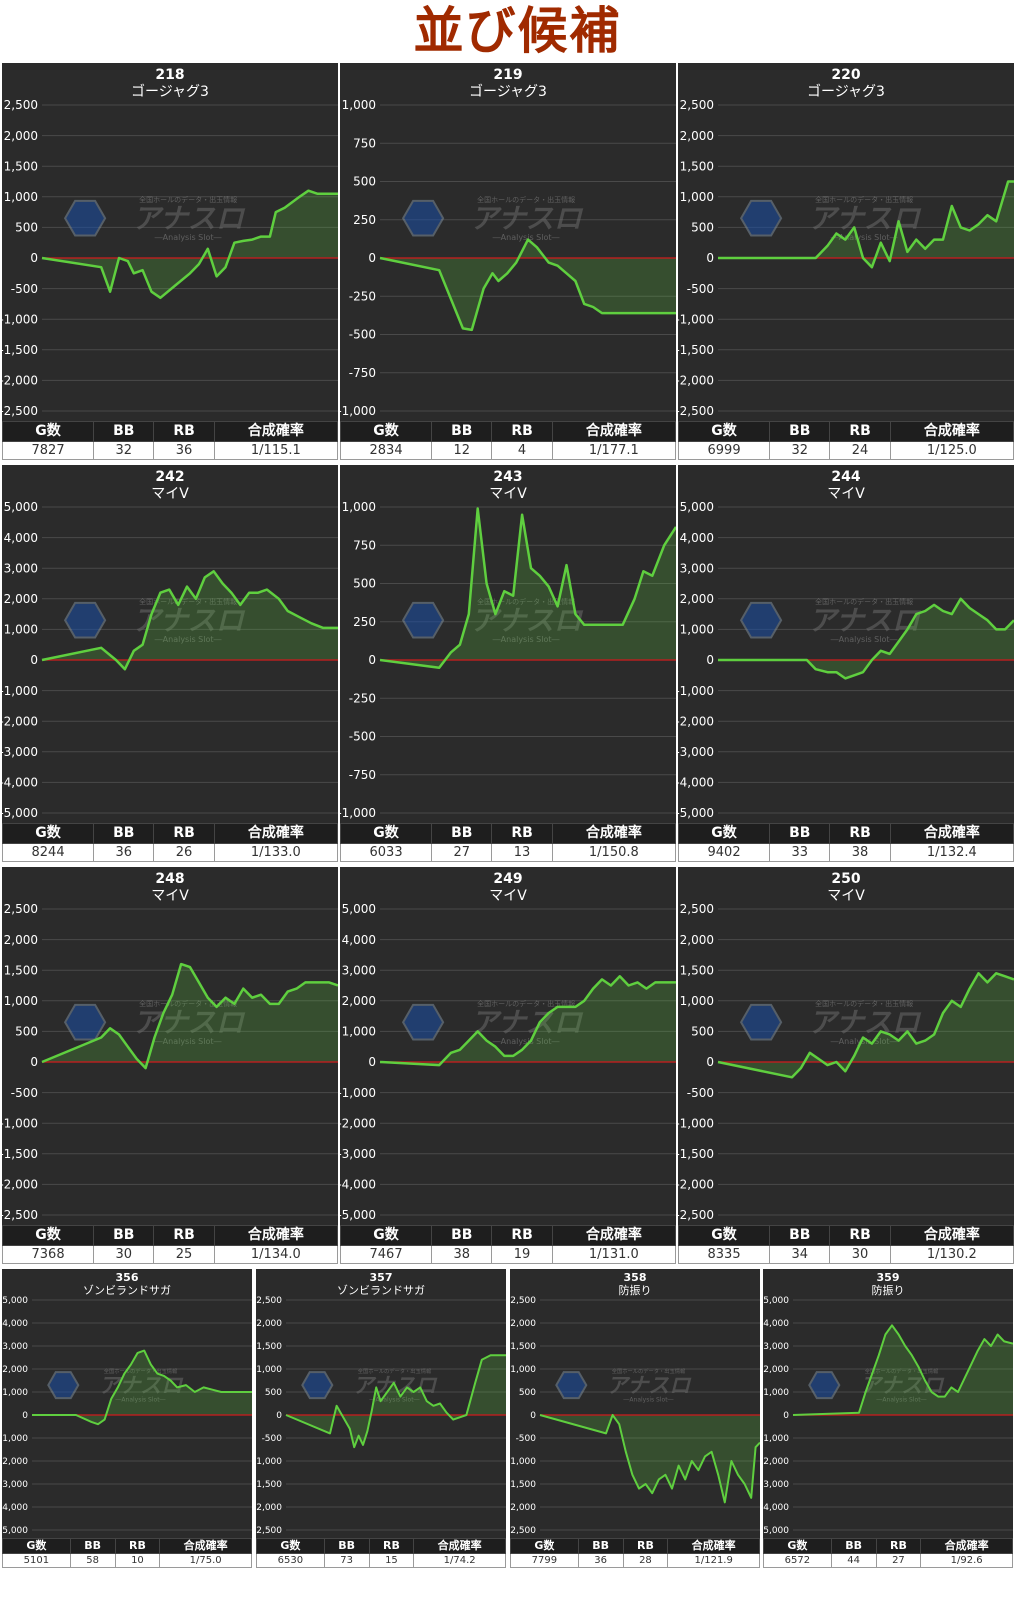 The height and width of the screenshot is (1603, 1035). What do you see at coordinates (346, 1560) in the screenshot?
I see `bb-count: 73` at bounding box center [346, 1560].